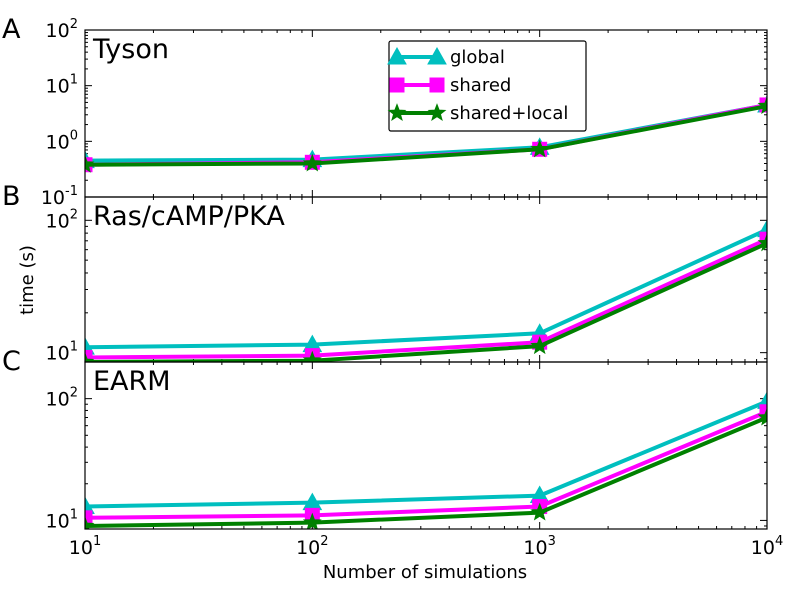  I want to click on x-tick-labels: 10¹ 10² 10³ 10⁴, so click(426, 546).